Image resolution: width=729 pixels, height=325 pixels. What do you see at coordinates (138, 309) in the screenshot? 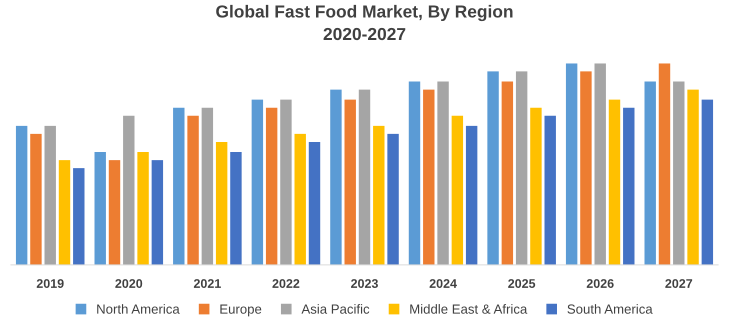
I see `legend-label: North America` at bounding box center [138, 309].